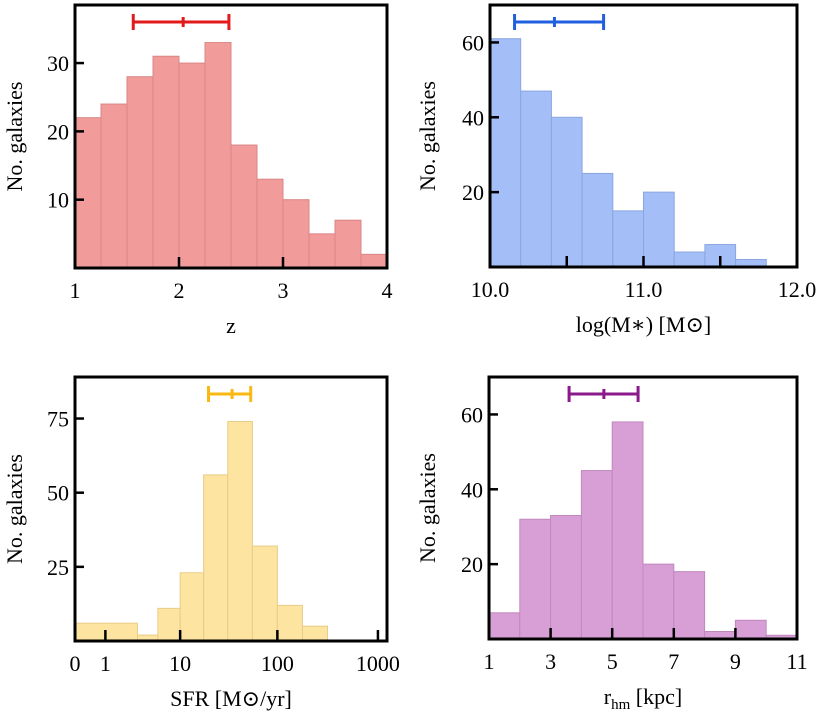 Image resolution: width=831 pixels, height=717 pixels. I want to click on x-axis-label: z, so click(231, 325).